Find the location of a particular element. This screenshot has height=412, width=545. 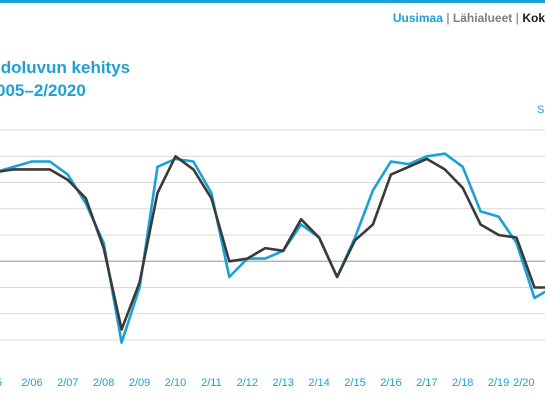

nav-link-uusimaa: Uusimaa is located at coordinates (417, 18).